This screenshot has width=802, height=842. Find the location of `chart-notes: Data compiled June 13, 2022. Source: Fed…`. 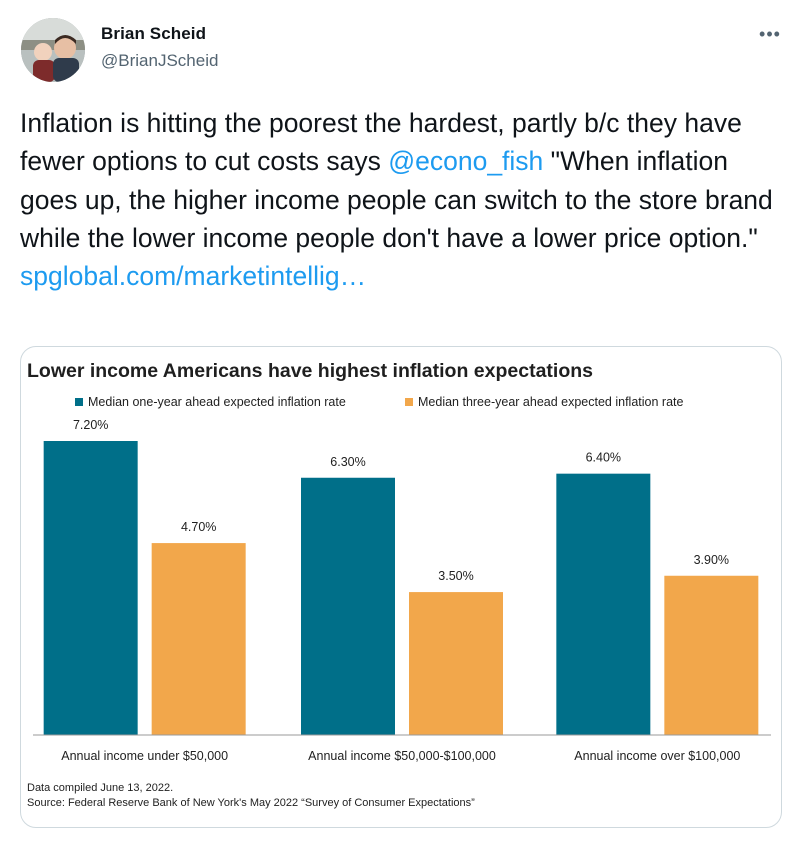

chart-notes: Data compiled June 13, 2022. Source: Fed… is located at coordinates (251, 796).